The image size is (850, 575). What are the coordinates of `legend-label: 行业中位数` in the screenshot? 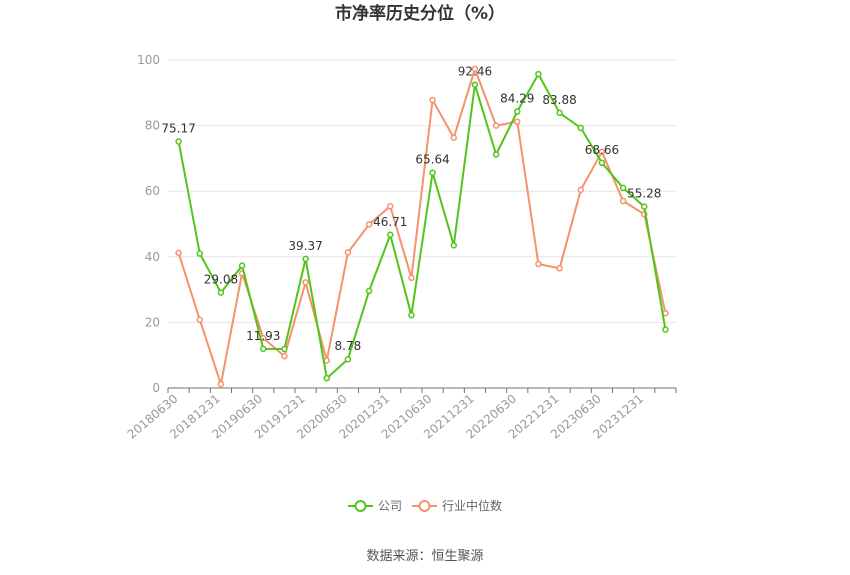 It's located at (472, 505).